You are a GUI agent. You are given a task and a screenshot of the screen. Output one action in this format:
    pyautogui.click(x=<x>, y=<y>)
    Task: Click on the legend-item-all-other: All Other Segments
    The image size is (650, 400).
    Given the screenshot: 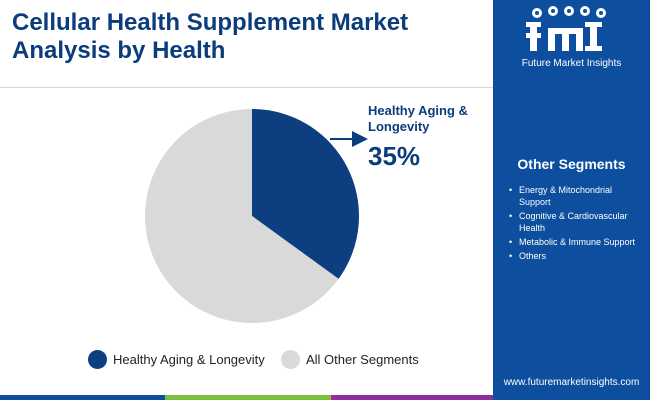 What is the action you would take?
    pyautogui.click(x=350, y=359)
    